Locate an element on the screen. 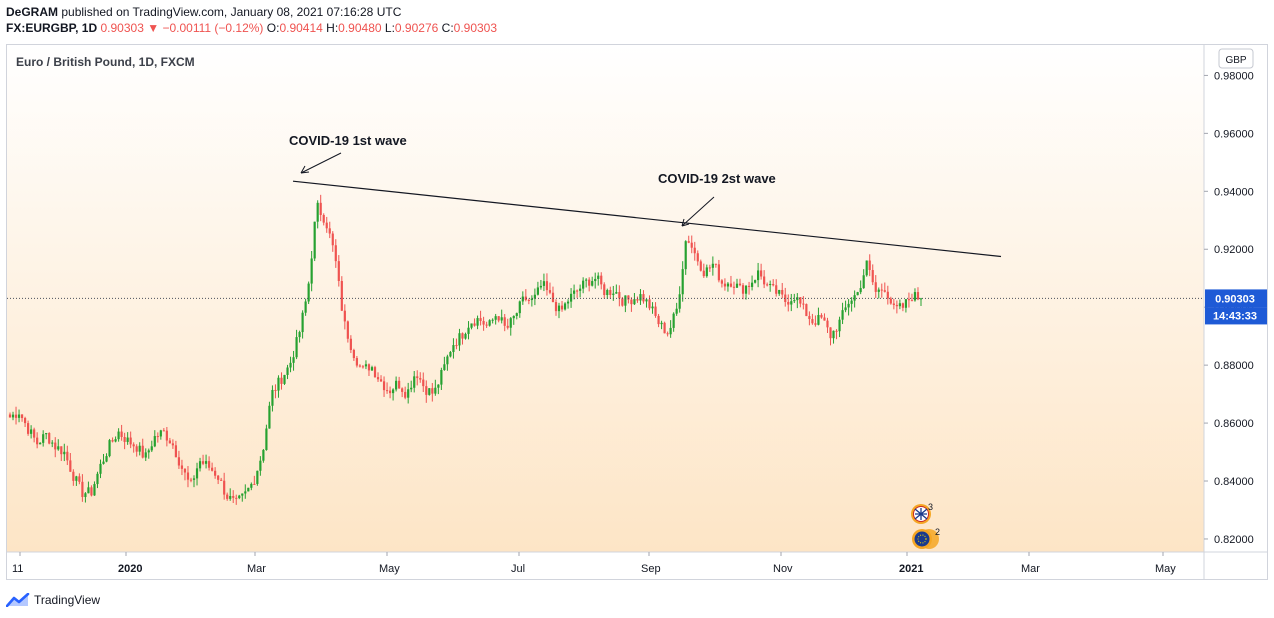 Image resolution: width=1274 pixels, height=618 pixels. price-tick-label: 0.98000 is located at coordinates (1234, 76).